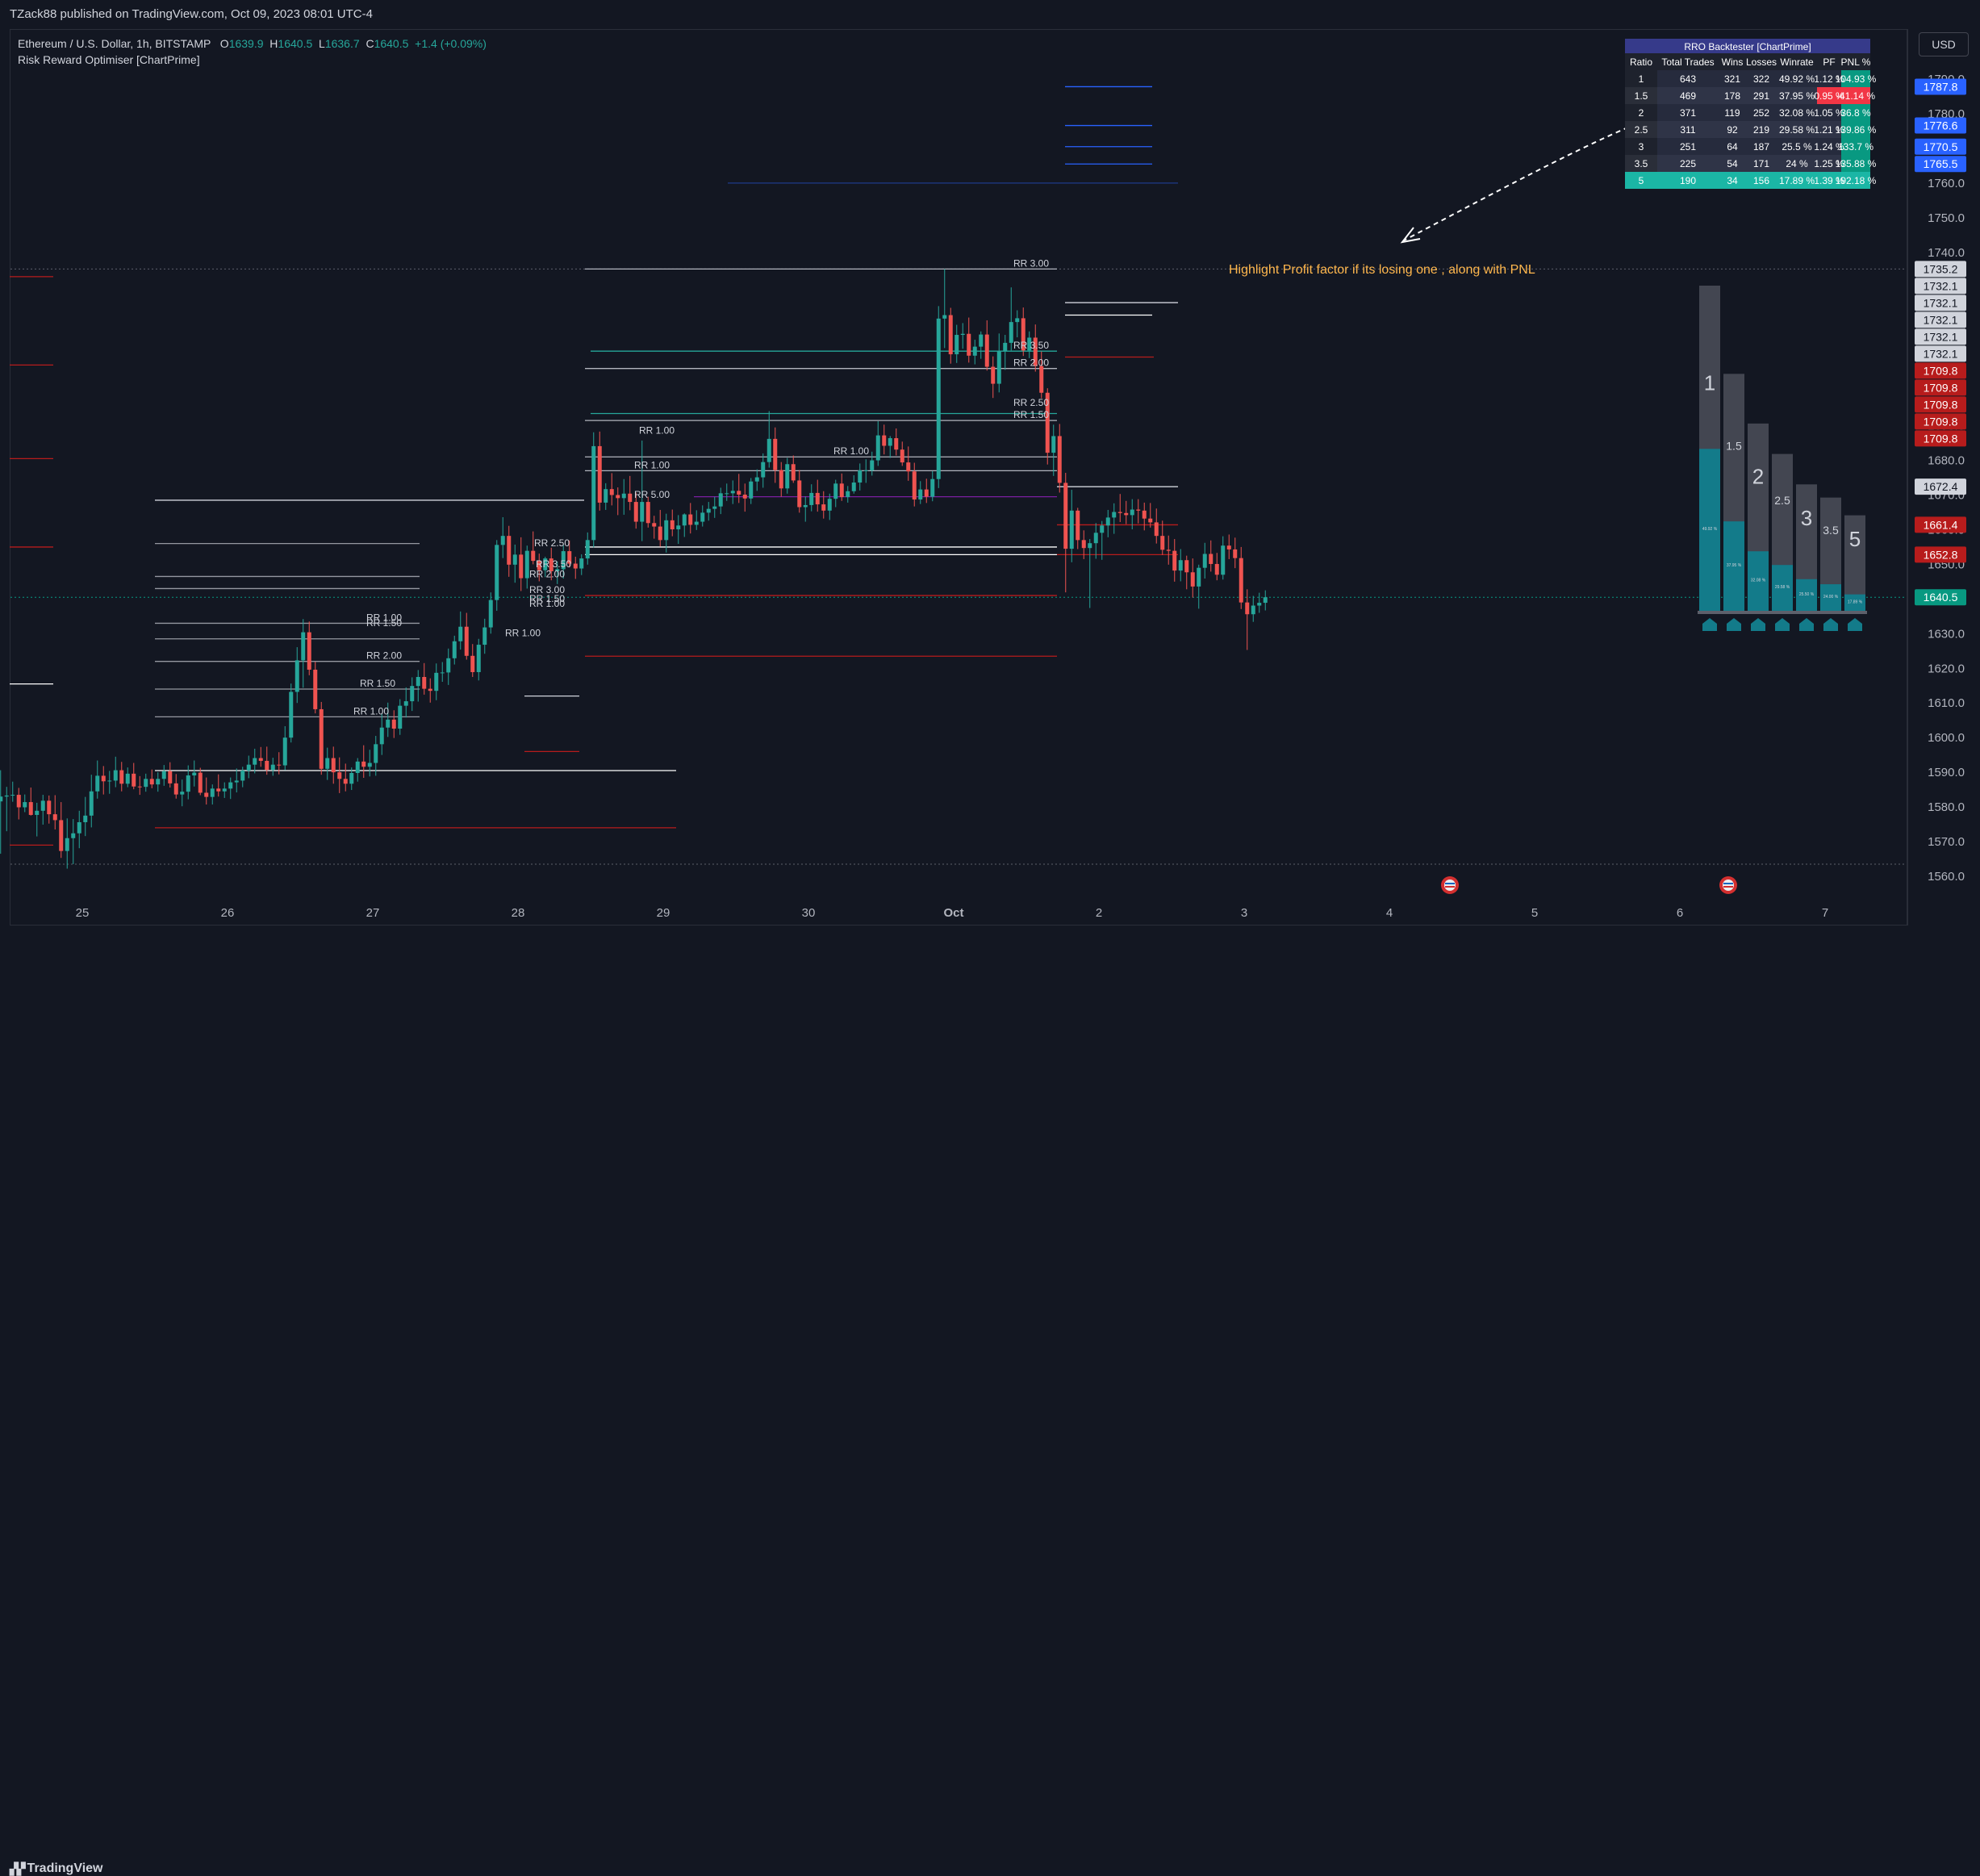 This screenshot has height=1876, width=1980. Describe the element at coordinates (1761, 113) in the screenshot. I see `table-cell: 252` at that location.